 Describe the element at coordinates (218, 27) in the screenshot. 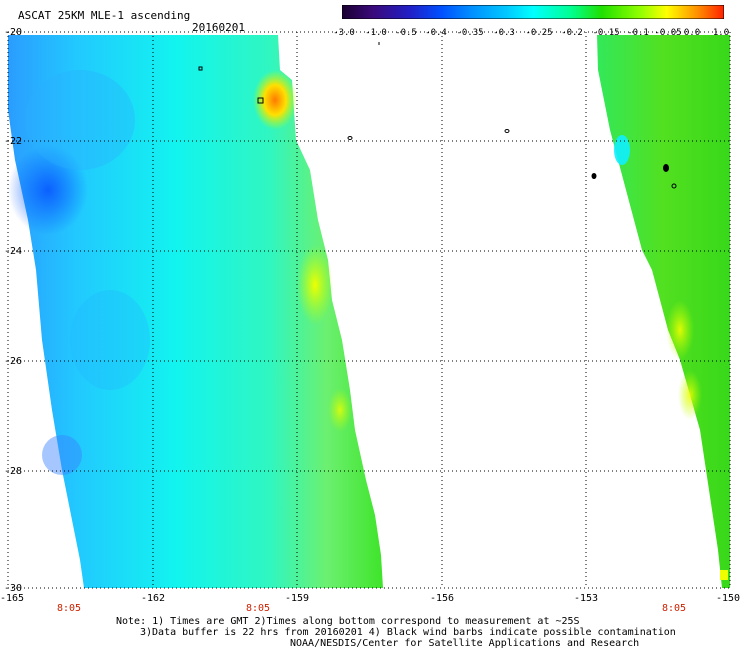

I see `chart-date: 20160201` at that location.